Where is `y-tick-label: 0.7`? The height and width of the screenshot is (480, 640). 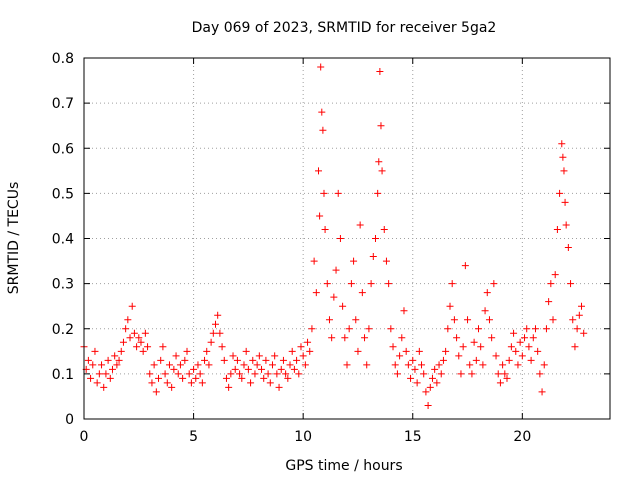
y-tick-label: 0.7 is located at coordinates (63, 104).